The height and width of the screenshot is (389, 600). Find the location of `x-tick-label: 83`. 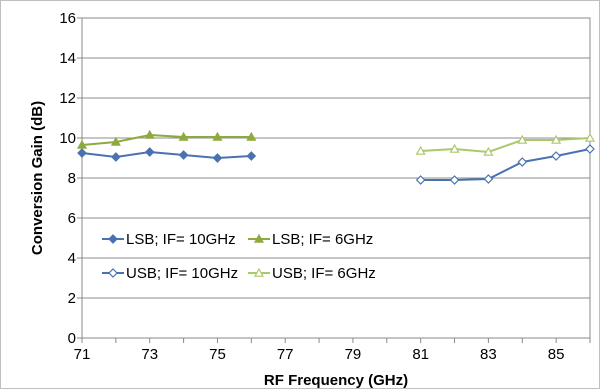

x-tick-label: 83 is located at coordinates (488, 354).